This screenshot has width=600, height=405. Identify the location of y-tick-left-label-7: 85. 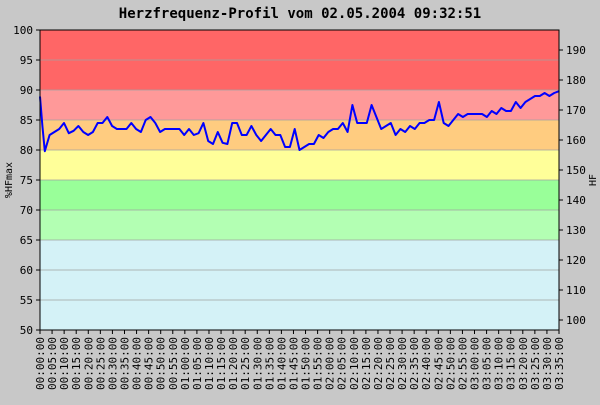
(26, 120).